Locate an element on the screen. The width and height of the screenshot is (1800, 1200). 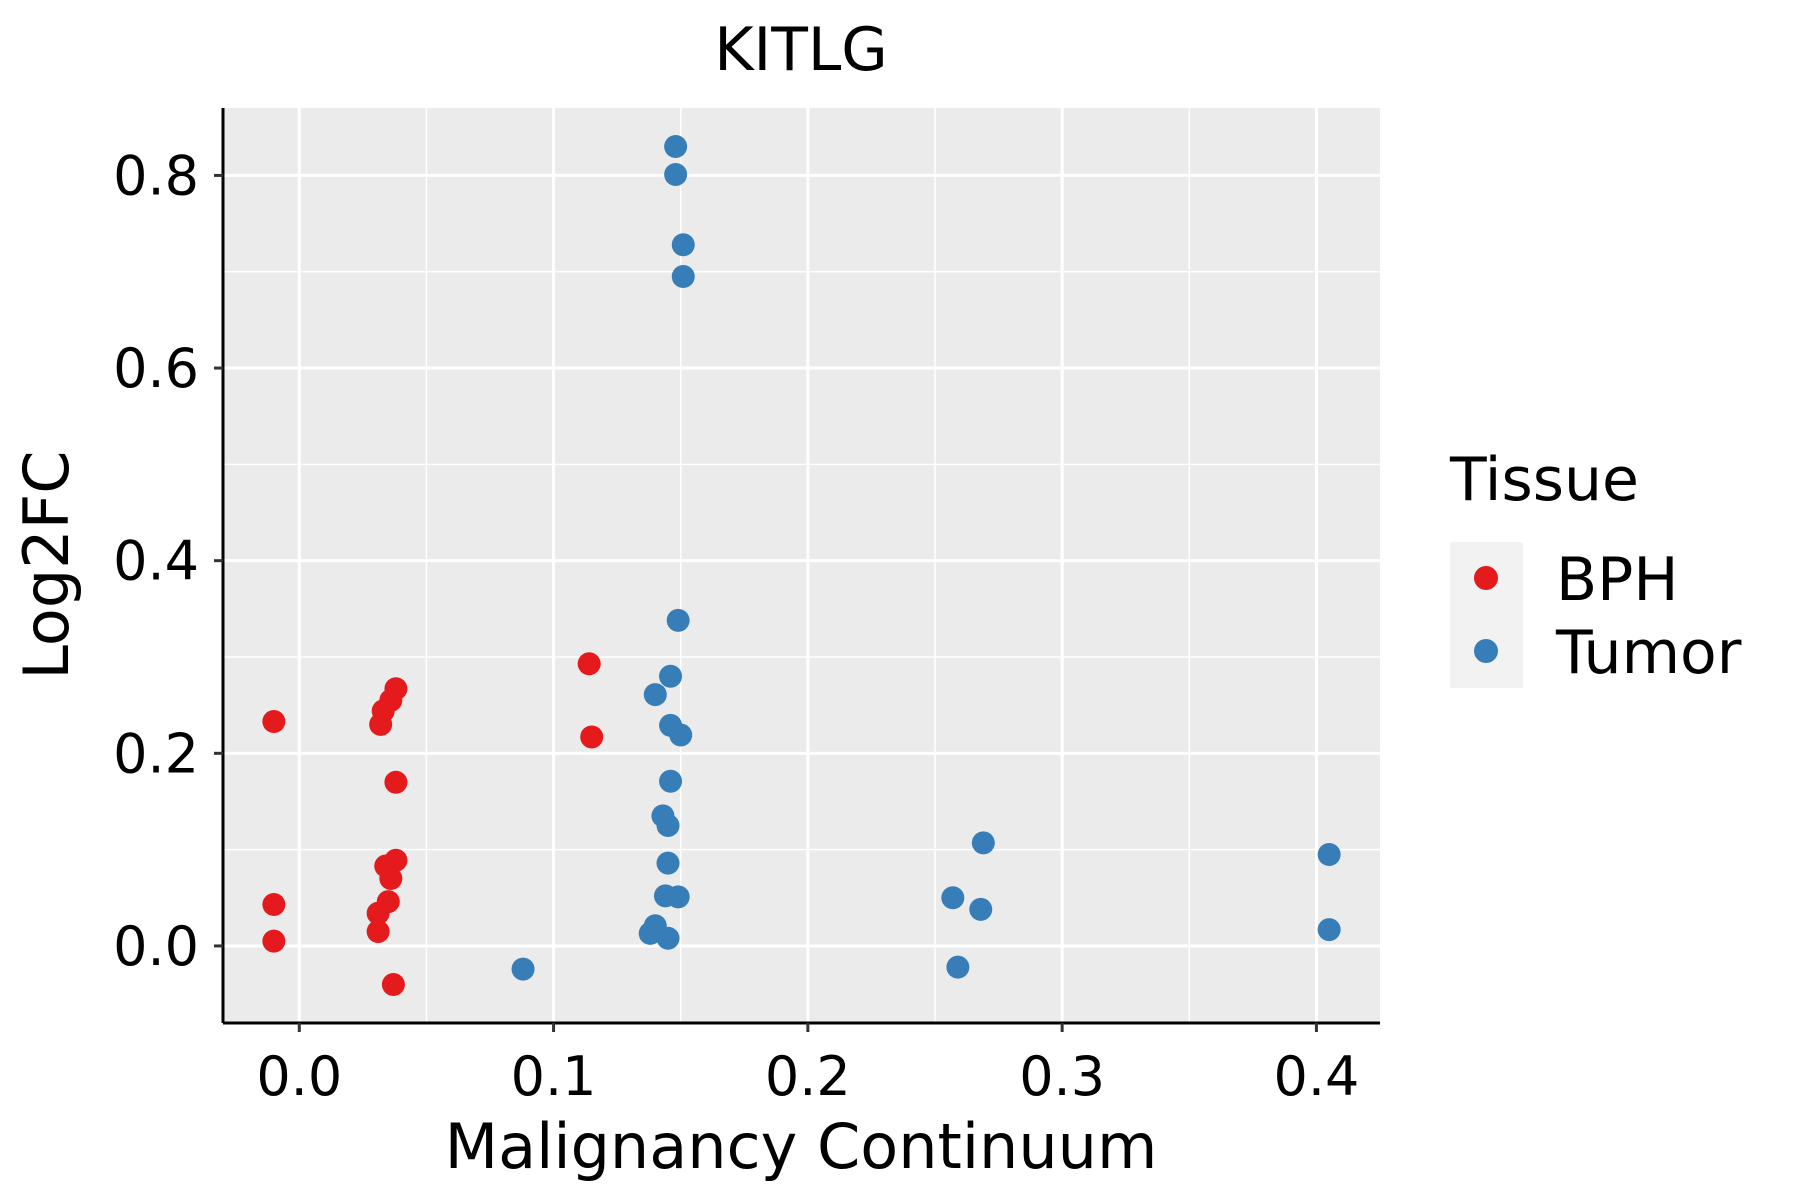
legend-label-bph: BPH is located at coordinates (1617, 580).